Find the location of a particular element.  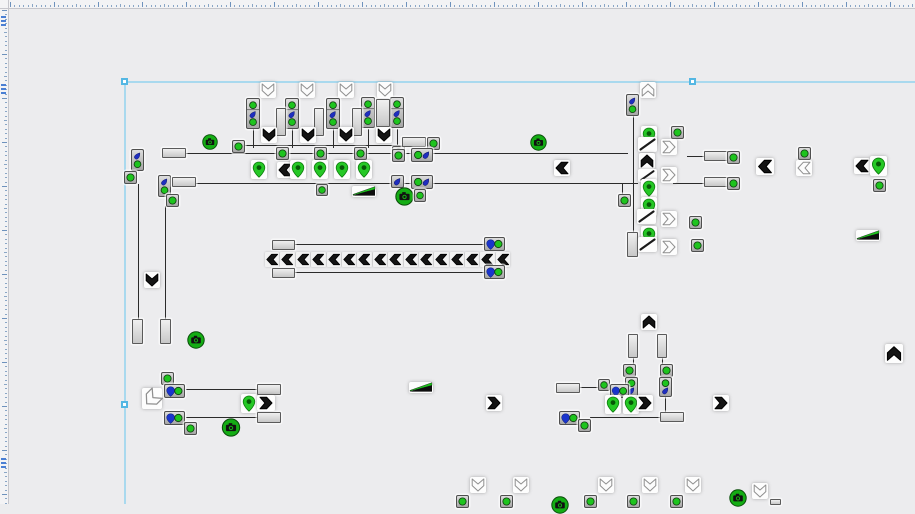

blue-tag-box is located at coordinates (397, 181).